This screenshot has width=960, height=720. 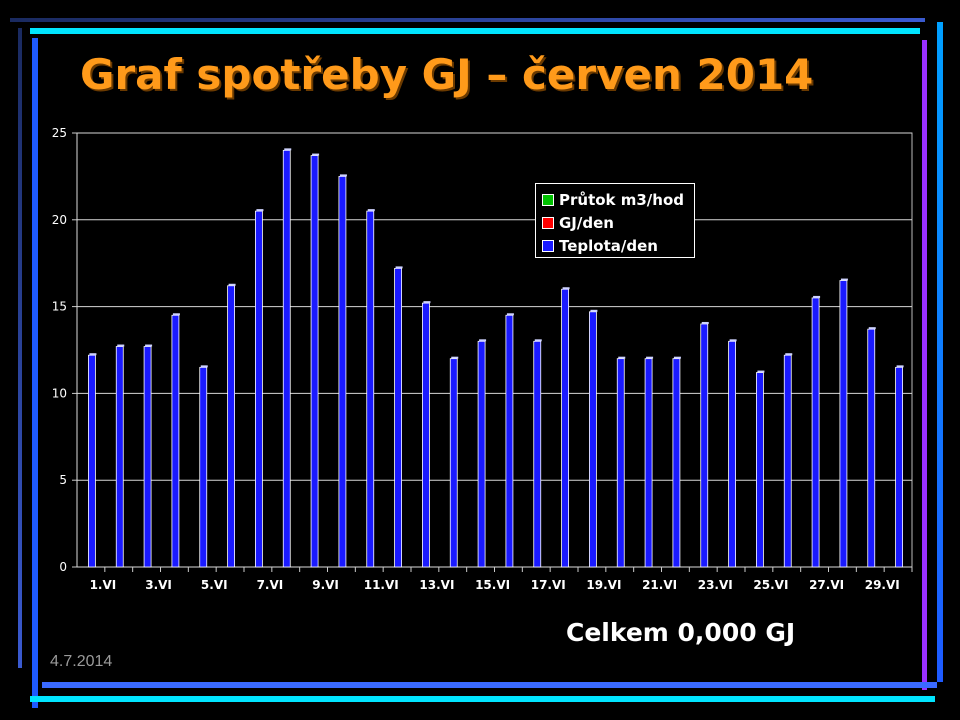 I want to click on frame-right-line, so click(x=924, y=365).